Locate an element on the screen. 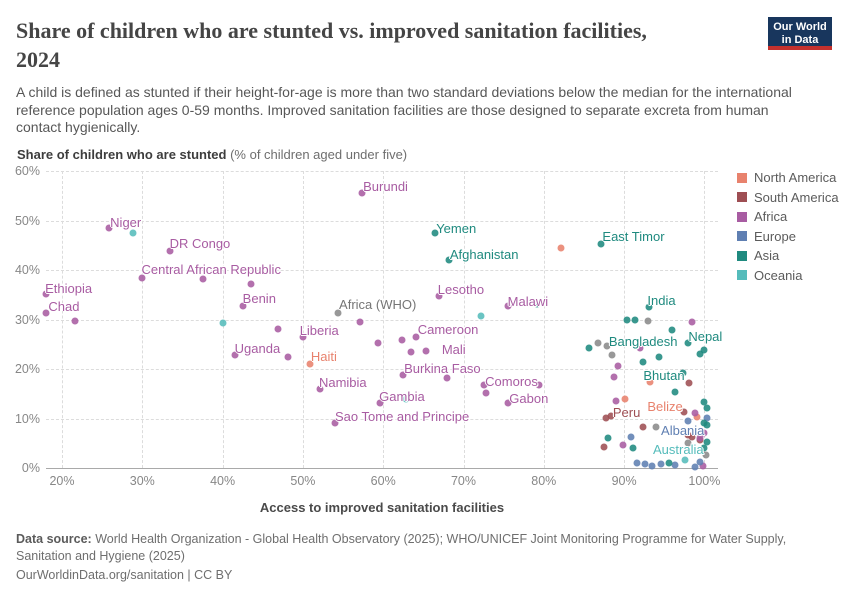 The width and height of the screenshot is (850, 600). legend-item: Europe is located at coordinates (788, 237).